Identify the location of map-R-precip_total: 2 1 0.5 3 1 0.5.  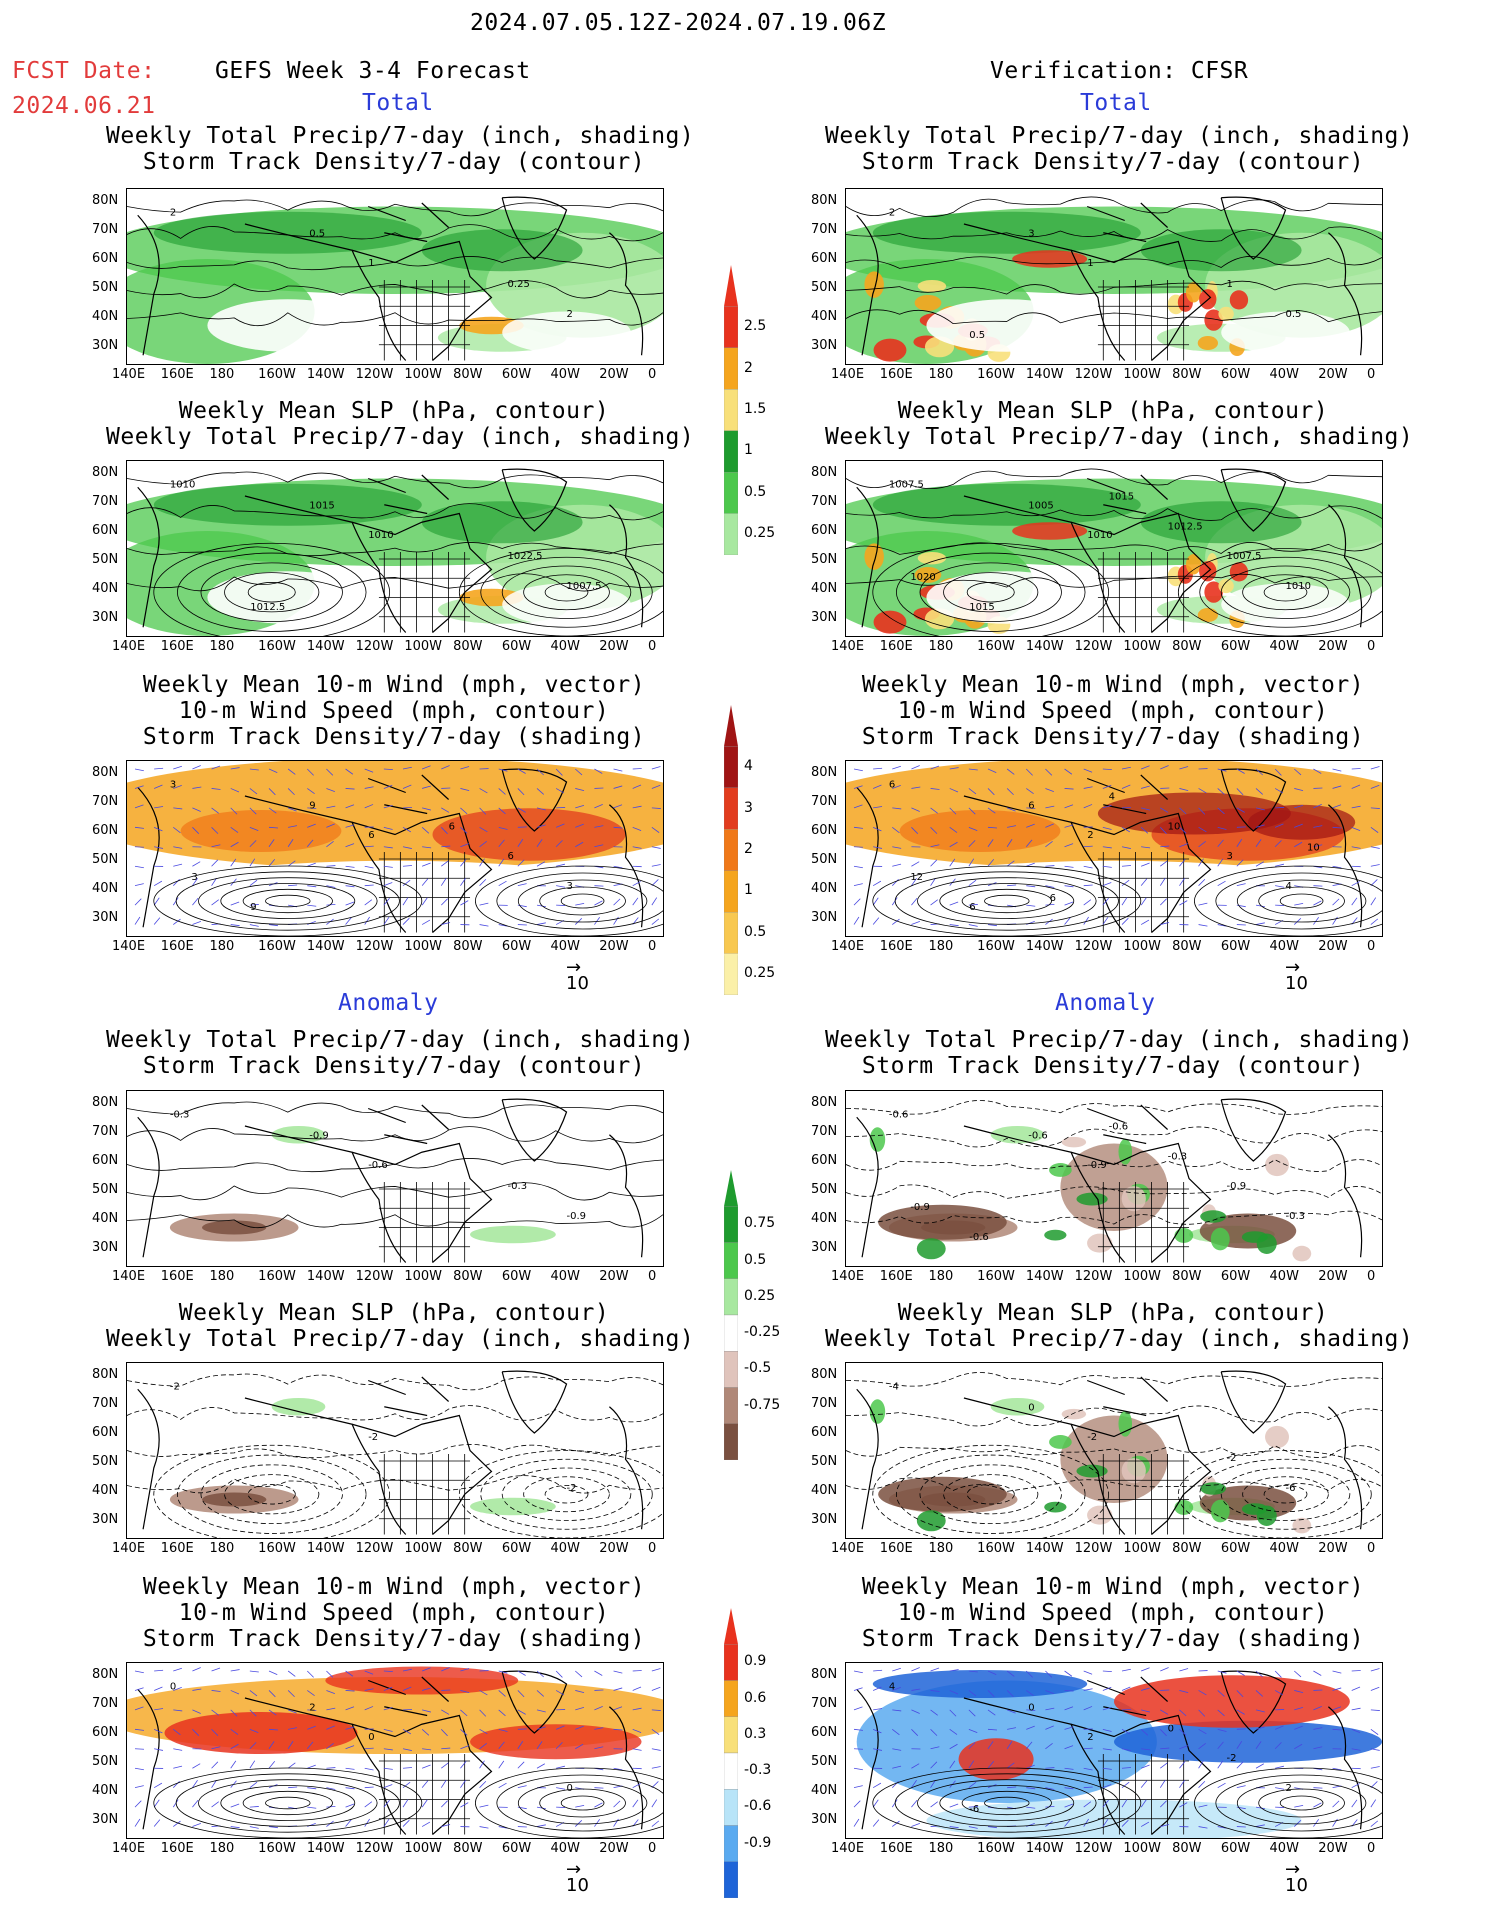
(1114, 276).